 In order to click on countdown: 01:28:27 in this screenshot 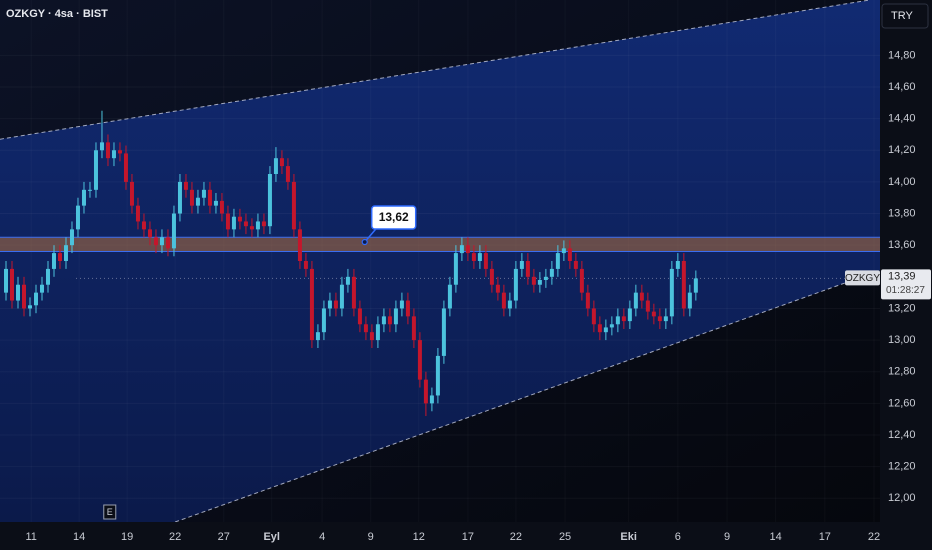, I will do `click(905, 290)`.